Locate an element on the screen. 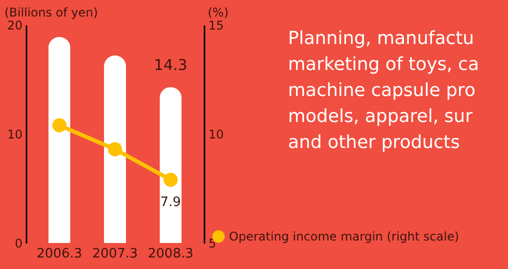  data-label: 7.9 is located at coordinates (170, 202).